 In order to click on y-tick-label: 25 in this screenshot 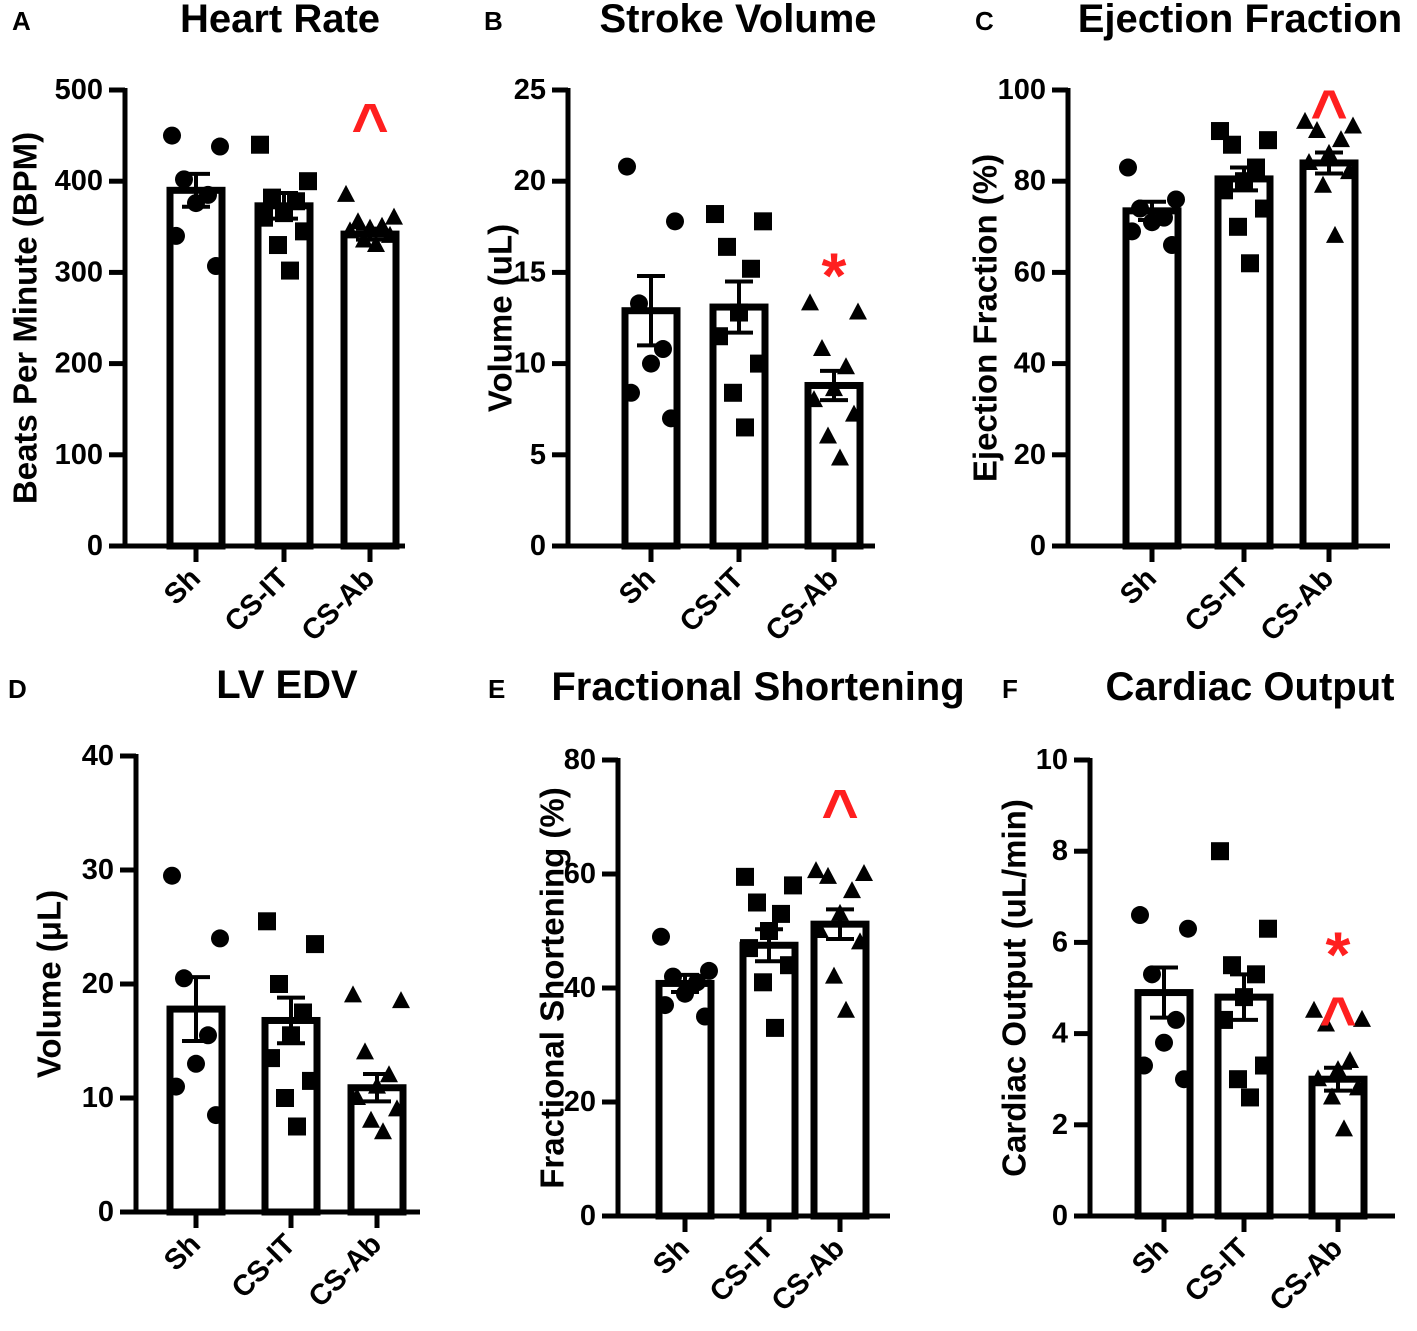, I will do `click(530, 90)`.